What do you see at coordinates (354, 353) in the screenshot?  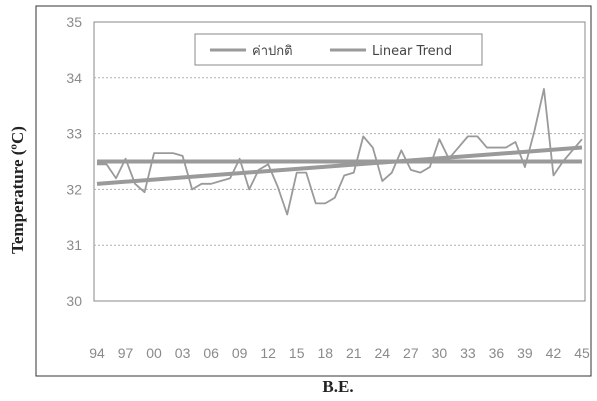 I see `x-tick-label: 21` at bounding box center [354, 353].